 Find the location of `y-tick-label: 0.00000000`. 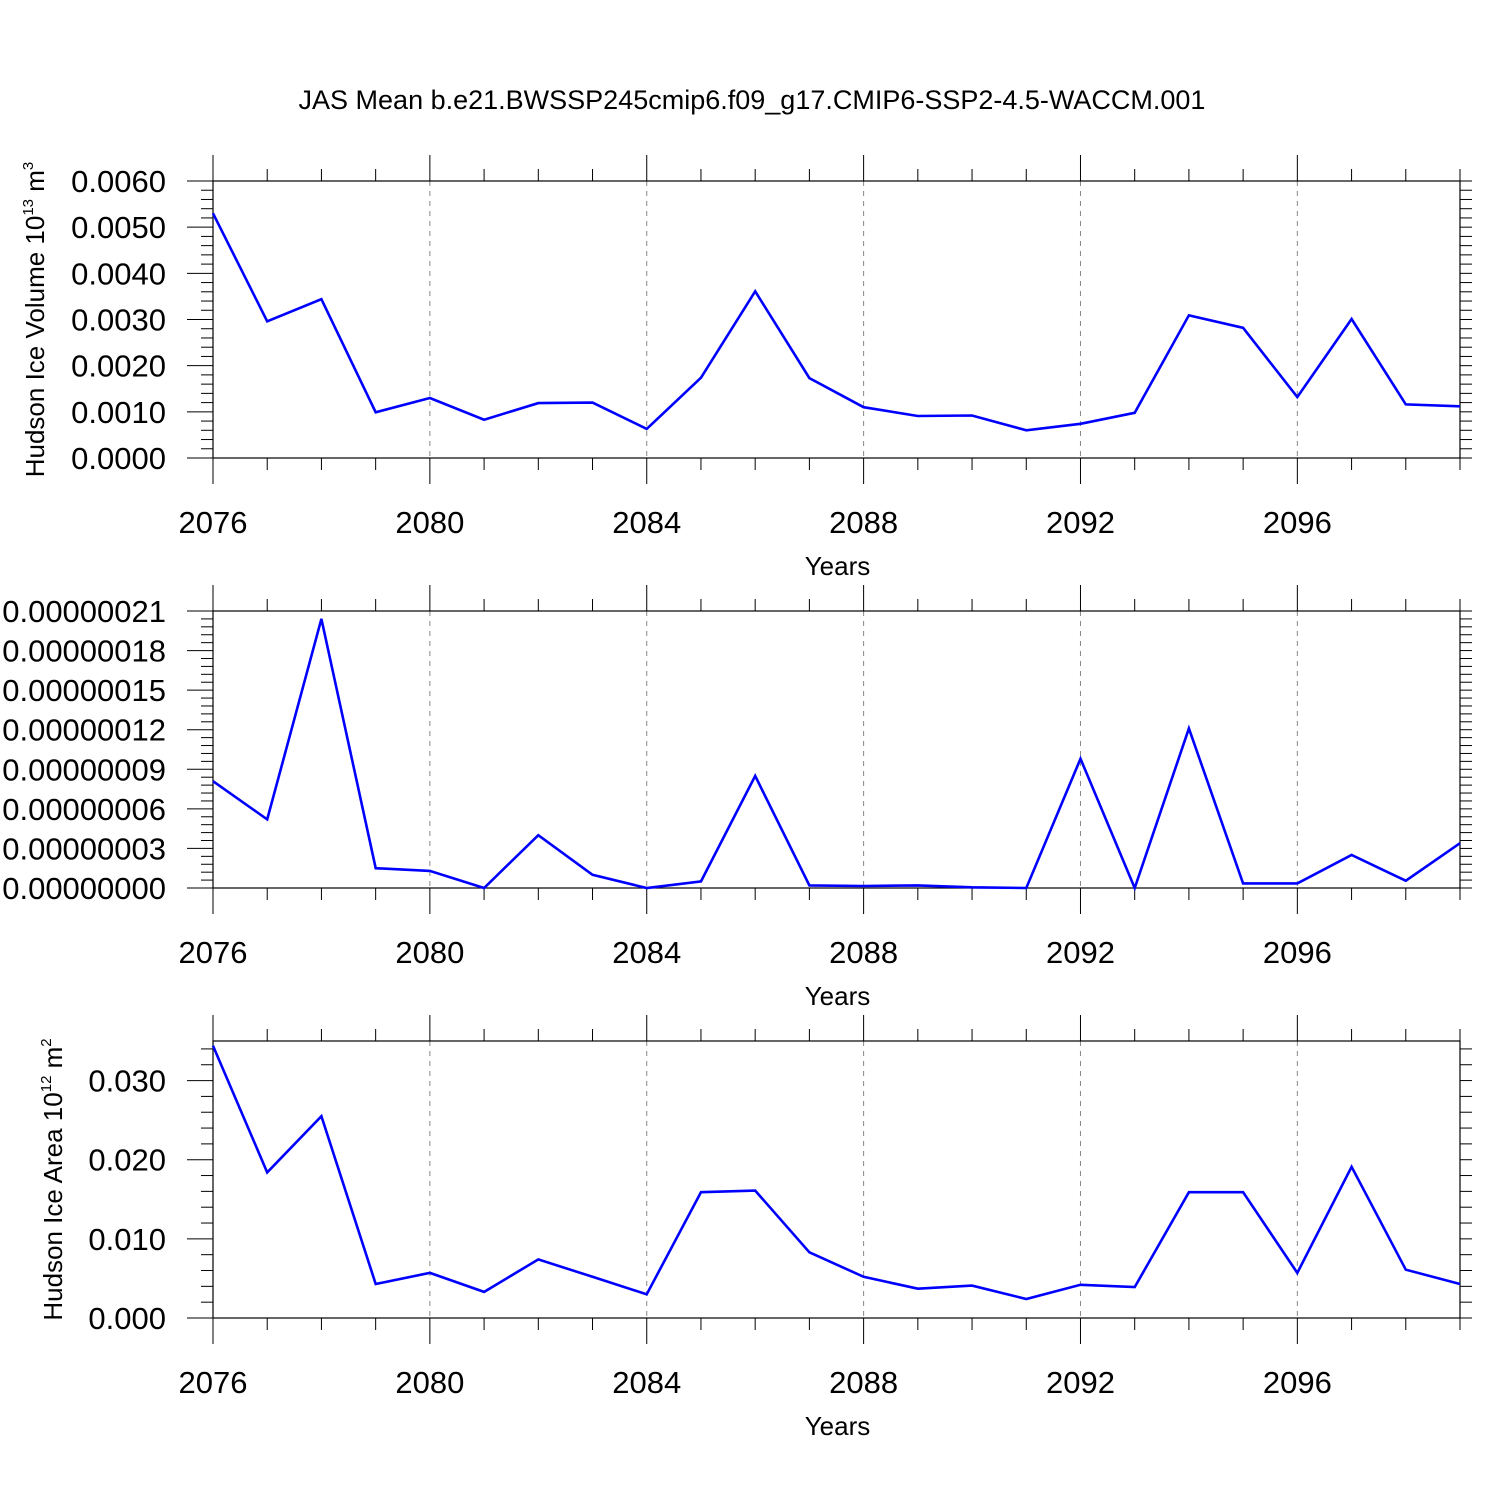

y-tick-label: 0.00000000 is located at coordinates (84, 888).